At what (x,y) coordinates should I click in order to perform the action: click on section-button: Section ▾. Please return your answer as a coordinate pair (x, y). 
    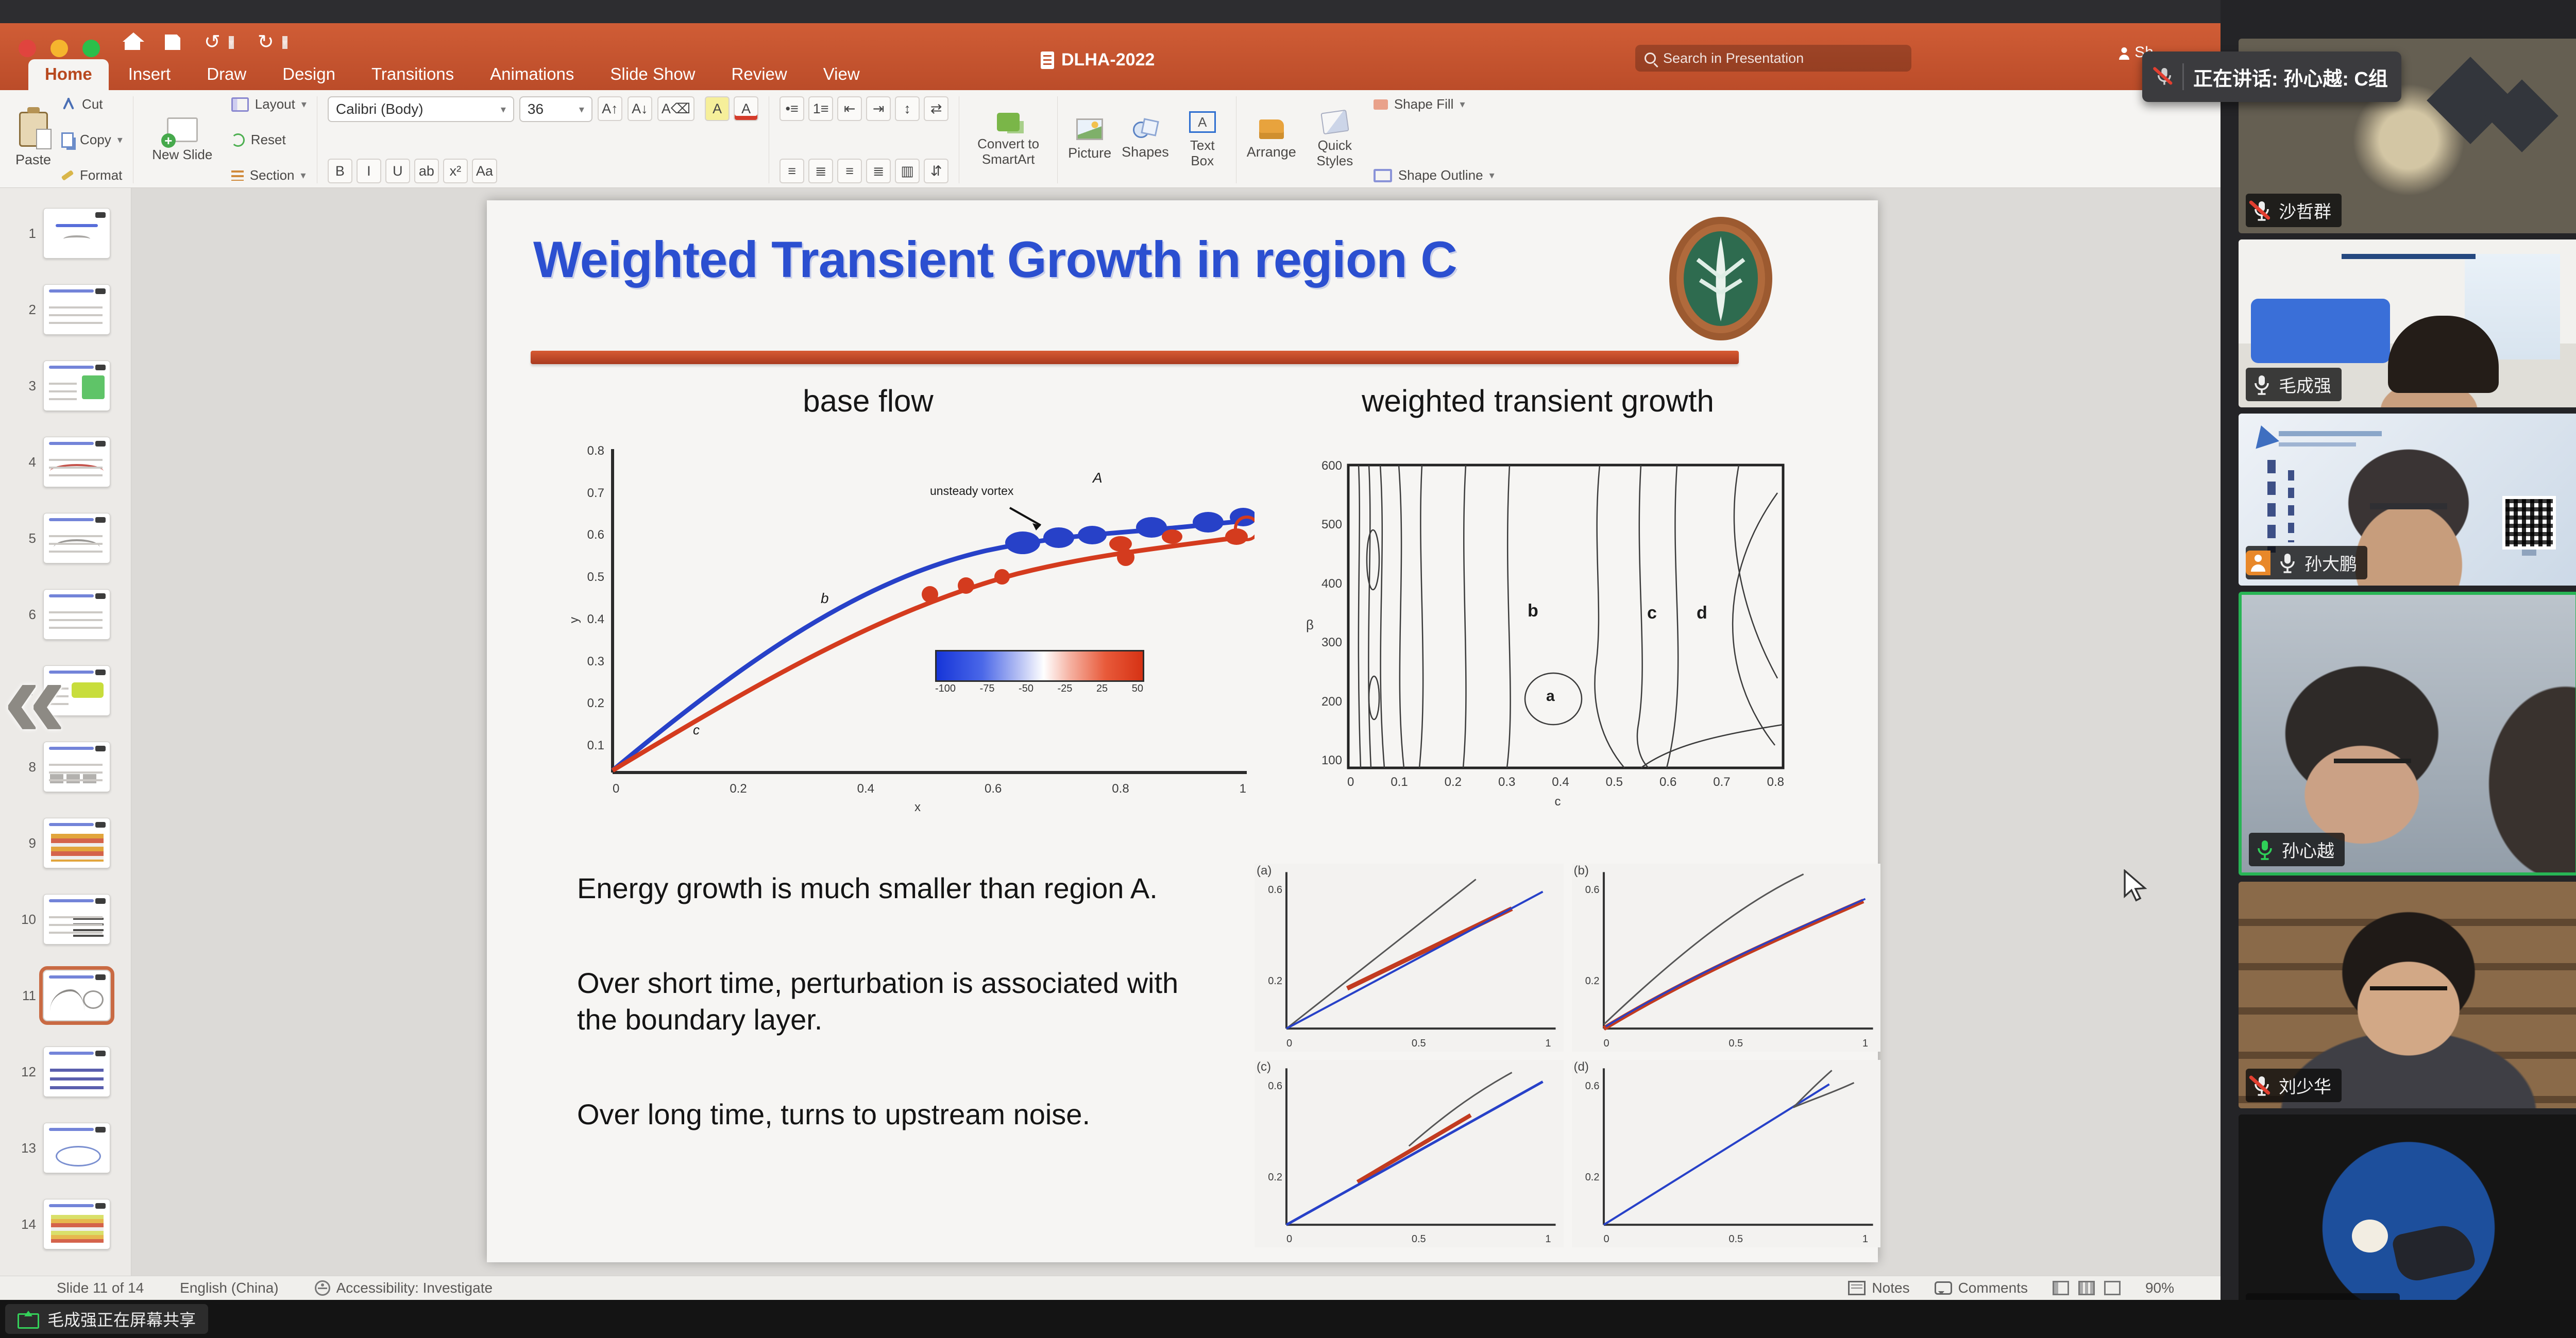
    Looking at the image, I should click on (269, 175).